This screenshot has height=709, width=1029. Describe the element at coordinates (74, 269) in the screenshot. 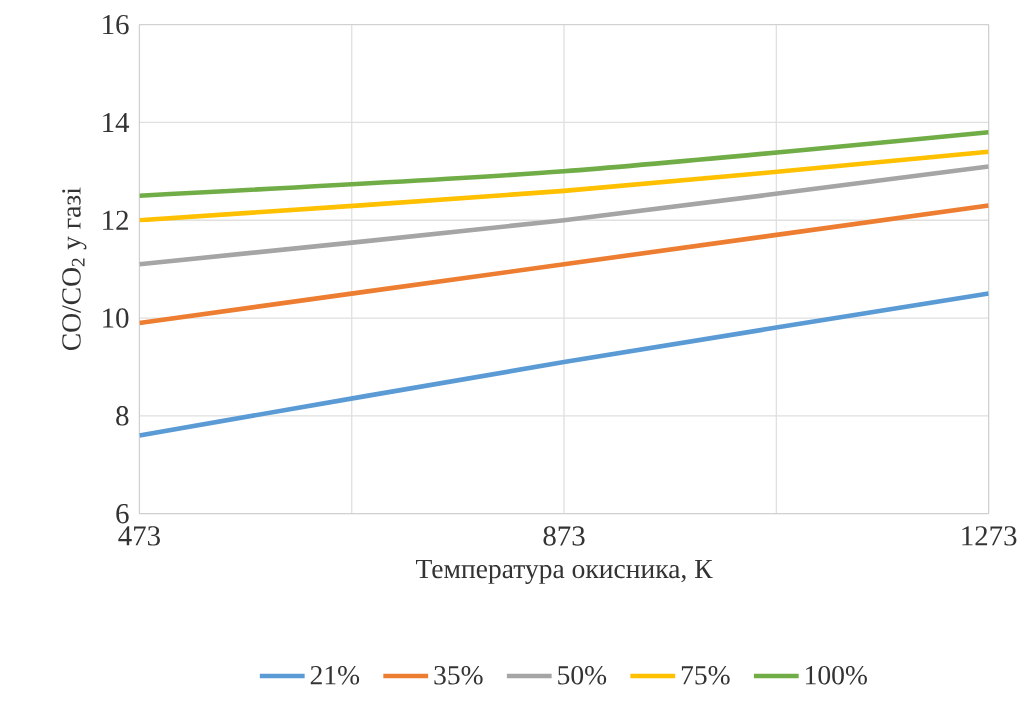

I see `y-axis-title: CO/CO$_{2}$ у газі` at that location.